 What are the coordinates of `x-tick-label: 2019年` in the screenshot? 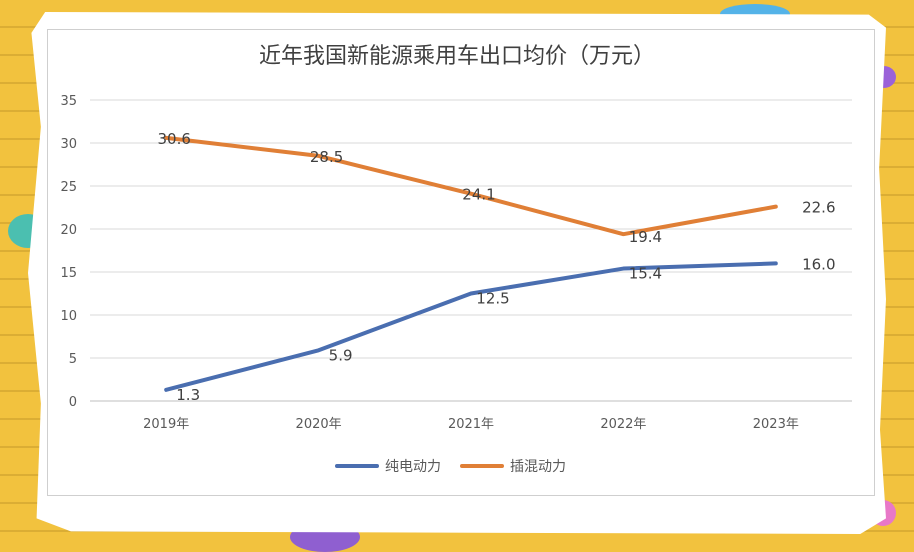 It's located at (166, 424).